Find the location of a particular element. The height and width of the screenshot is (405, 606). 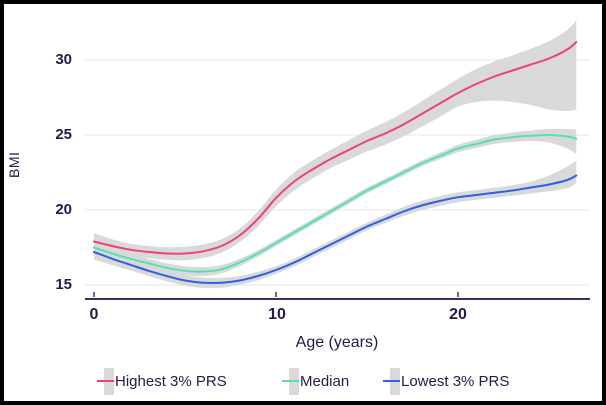

legend-item-median: Median is located at coordinates (316, 381).